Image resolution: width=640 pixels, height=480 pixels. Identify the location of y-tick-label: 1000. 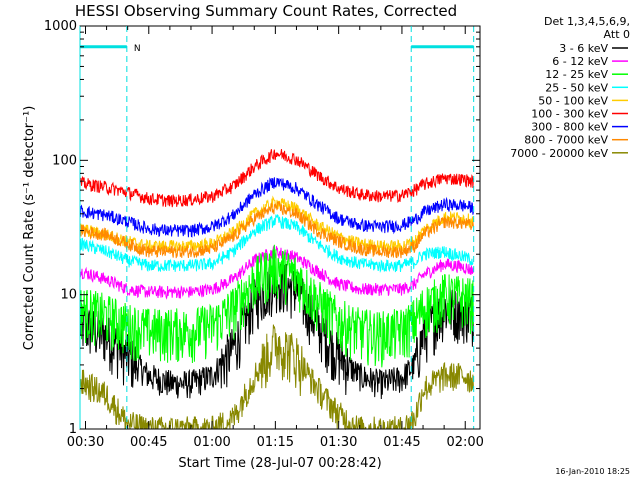
(60, 26).